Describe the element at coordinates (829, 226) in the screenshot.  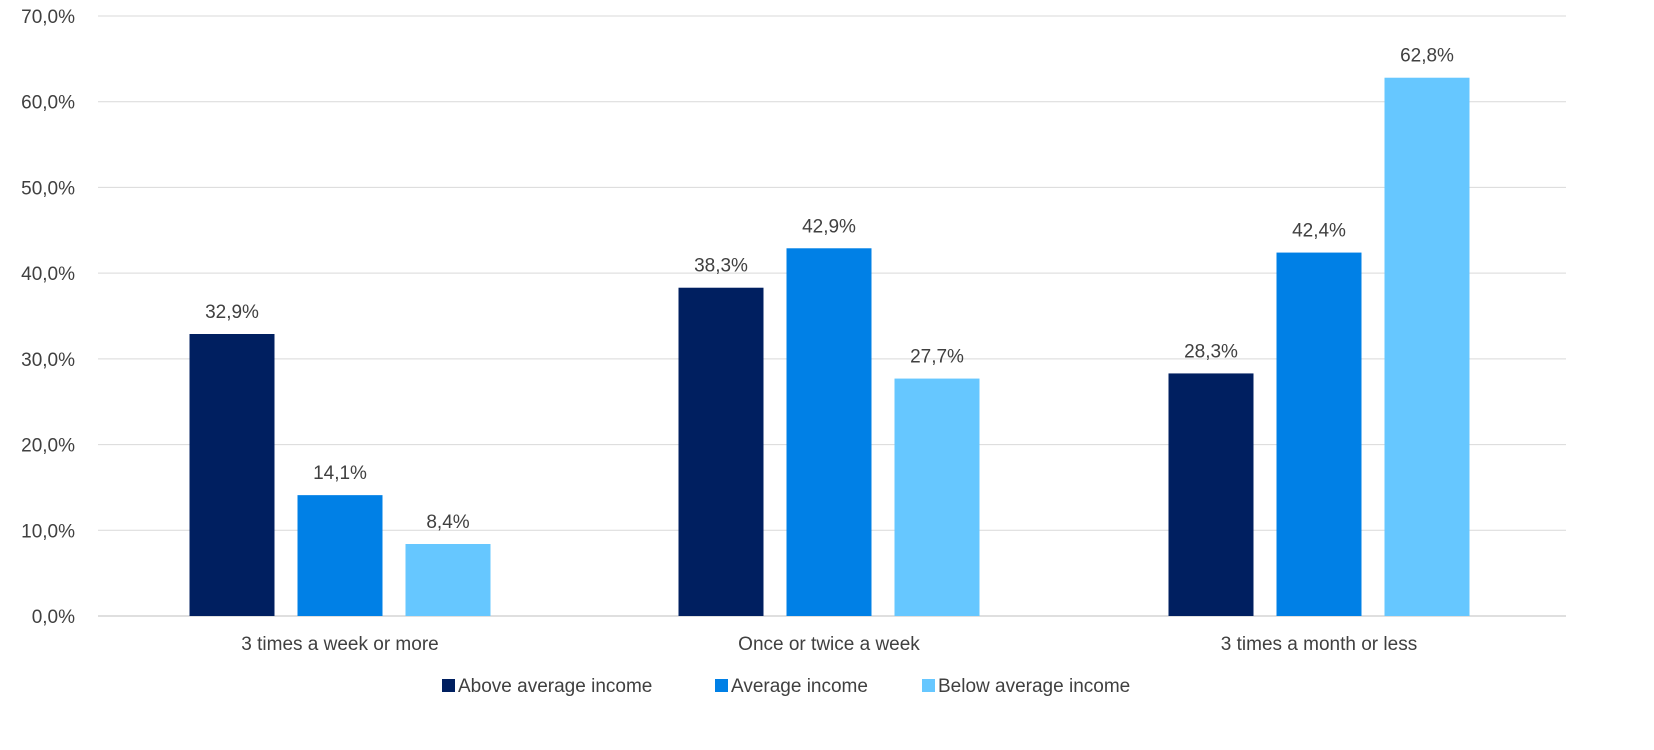
I see `data-label: 42,9%` at that location.